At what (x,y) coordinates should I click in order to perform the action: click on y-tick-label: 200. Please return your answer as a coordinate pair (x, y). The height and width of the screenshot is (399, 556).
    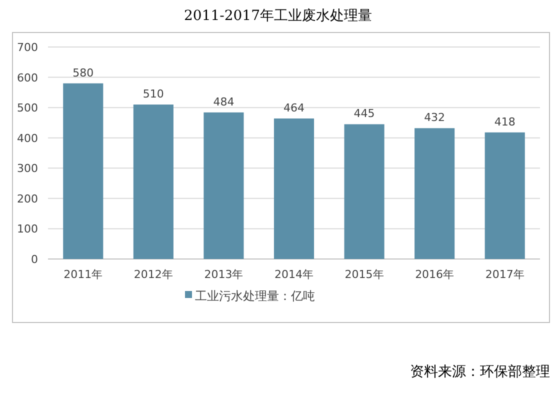
    Looking at the image, I should click on (27, 199).